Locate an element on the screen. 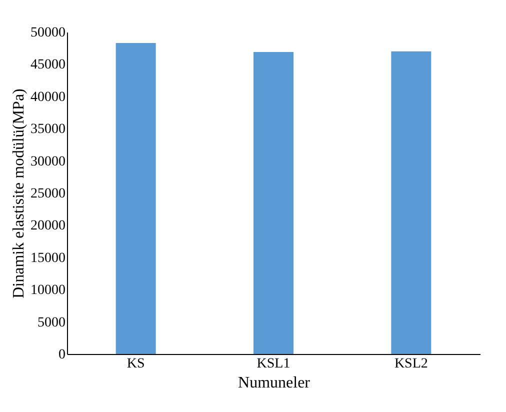 The width and height of the screenshot is (506, 412). y-tick-label: 45000 is located at coordinates (48, 65).